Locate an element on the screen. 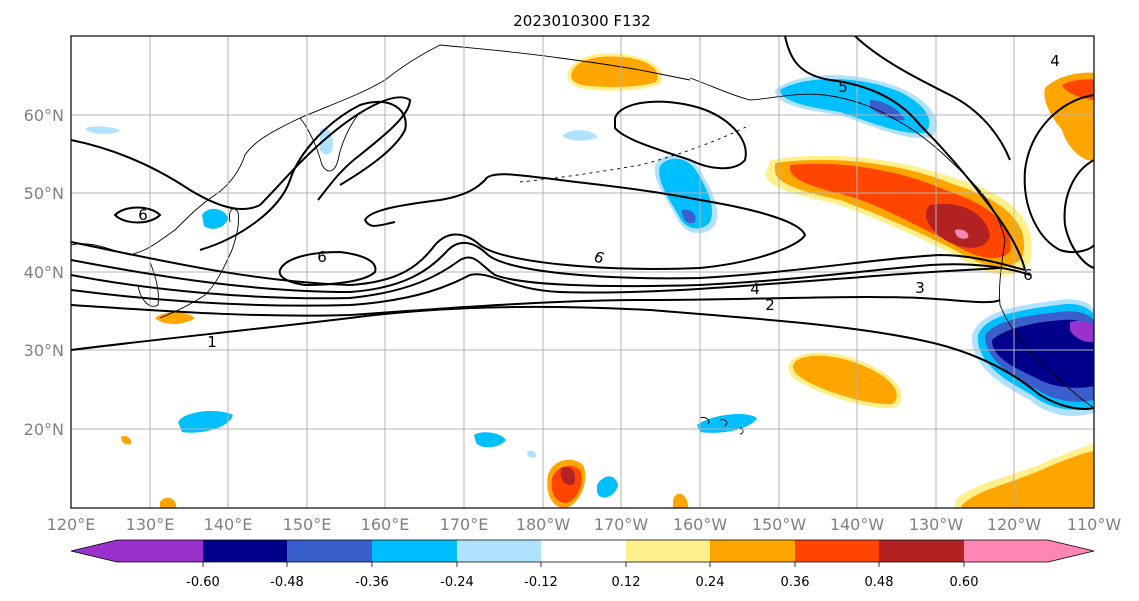 The height and width of the screenshot is (601, 1139). lat-tick-label: 30°N is located at coordinates (44, 350).